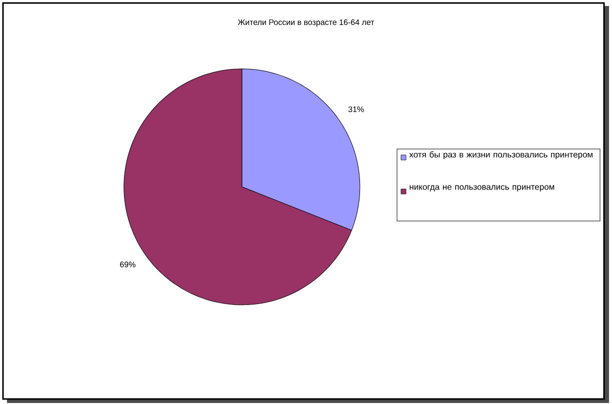 This screenshot has height=404, width=612. Describe the element at coordinates (501, 155) in the screenshot. I see `legend-label: хотя бы раз в жизни пользовались принтером` at that location.